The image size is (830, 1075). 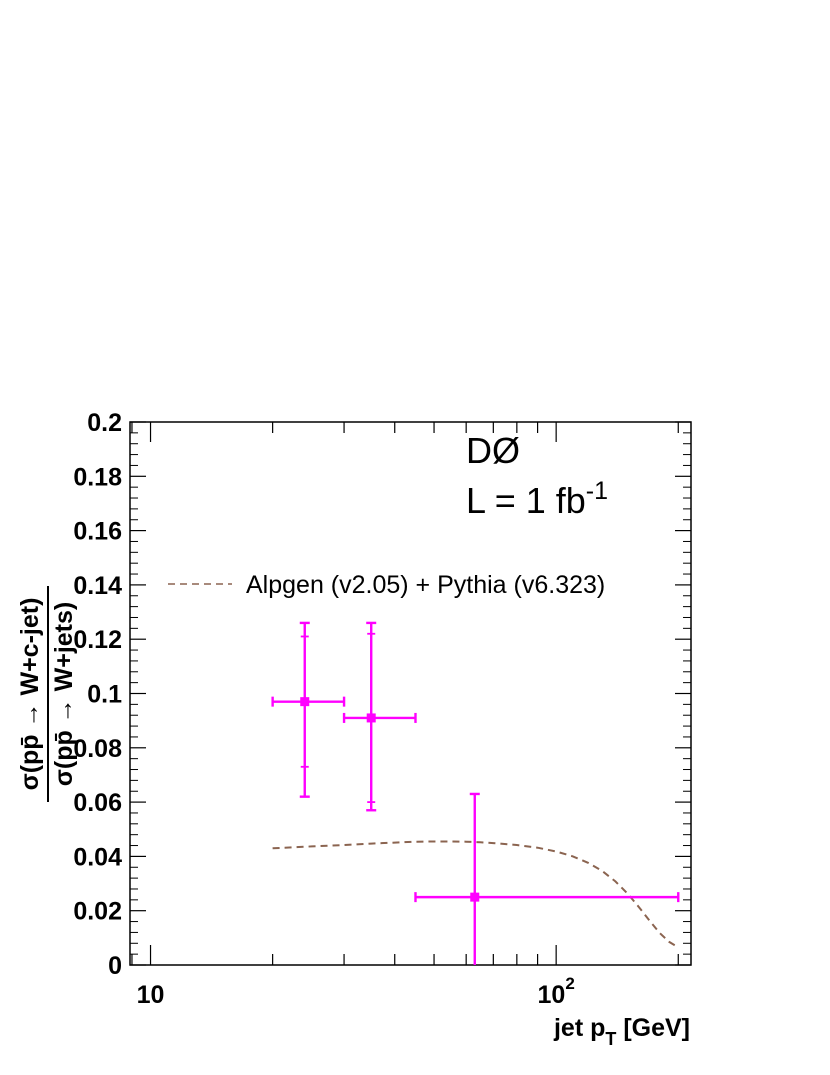 I want to click on mc-prediction-layer, so click(x=475, y=894).